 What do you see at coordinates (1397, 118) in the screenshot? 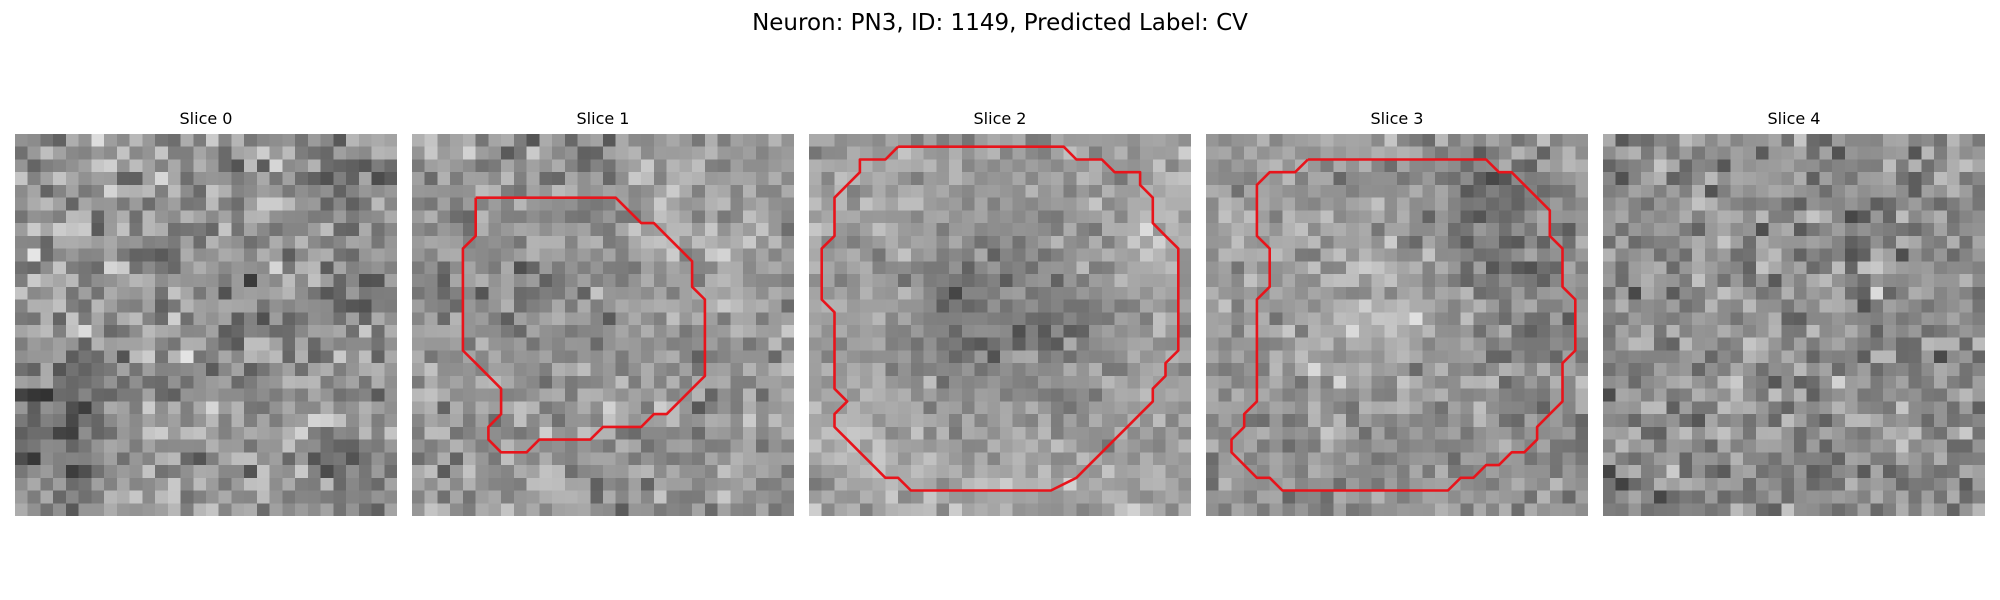
I see `slice-title-3: Slice 3` at bounding box center [1397, 118].